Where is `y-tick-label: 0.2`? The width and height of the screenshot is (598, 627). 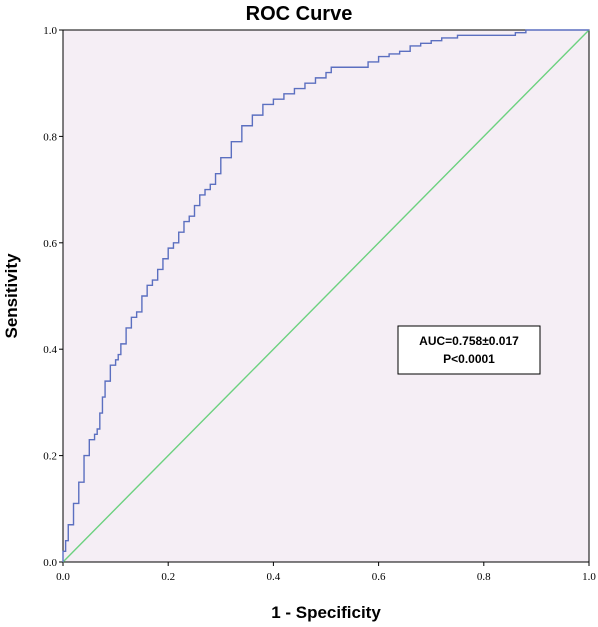
y-tick-label: 0.2 is located at coordinates (50, 457).